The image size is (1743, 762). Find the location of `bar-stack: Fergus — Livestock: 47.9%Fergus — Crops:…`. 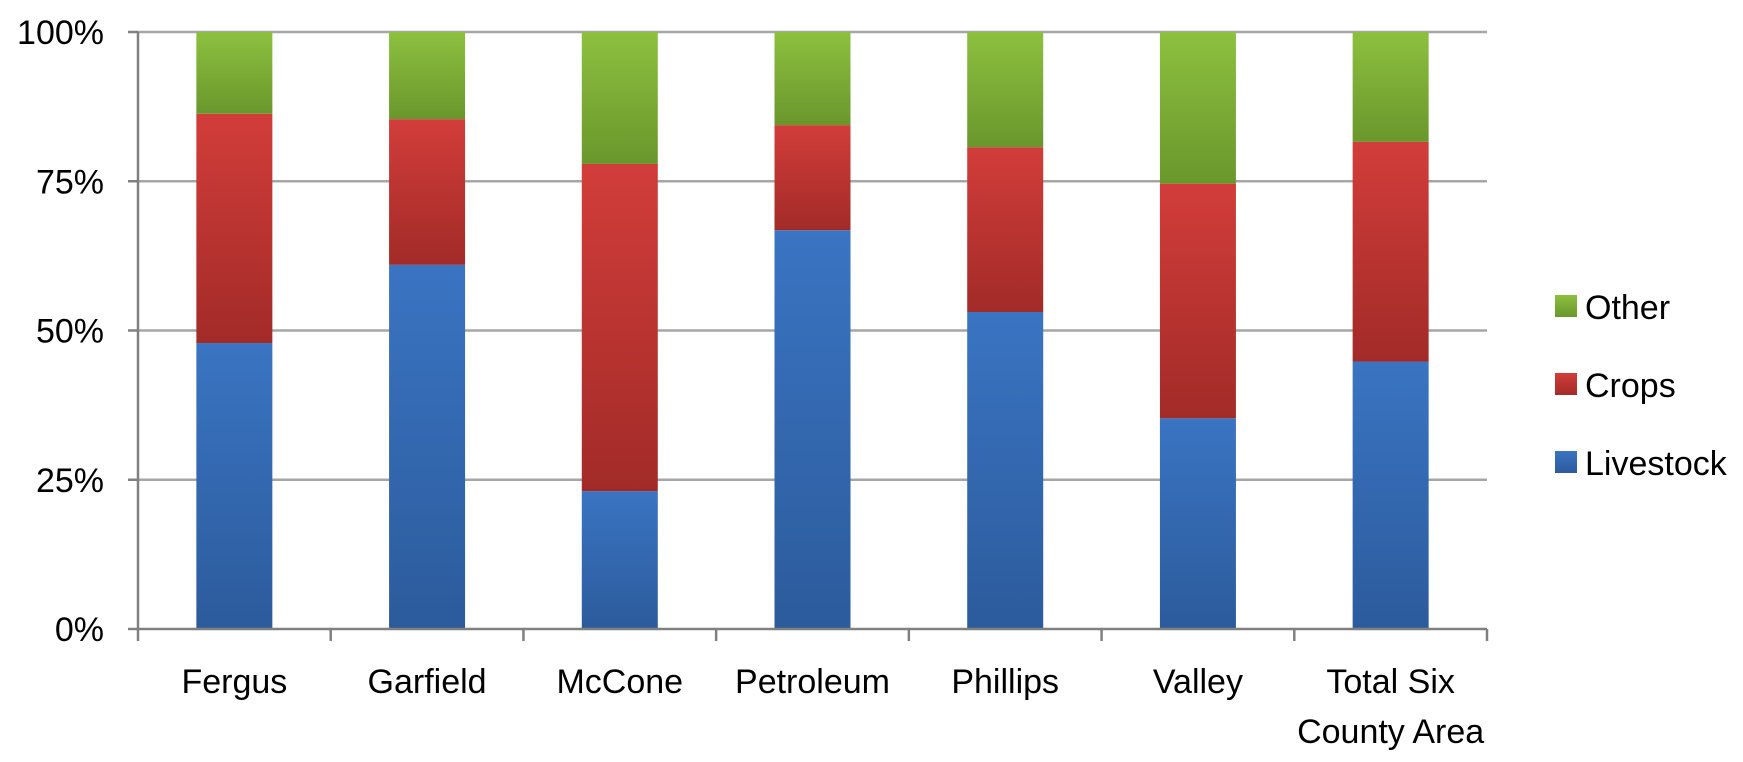

bar-stack: Fergus — Livestock: 47.9%Fergus — Crops:… is located at coordinates (234, 330).